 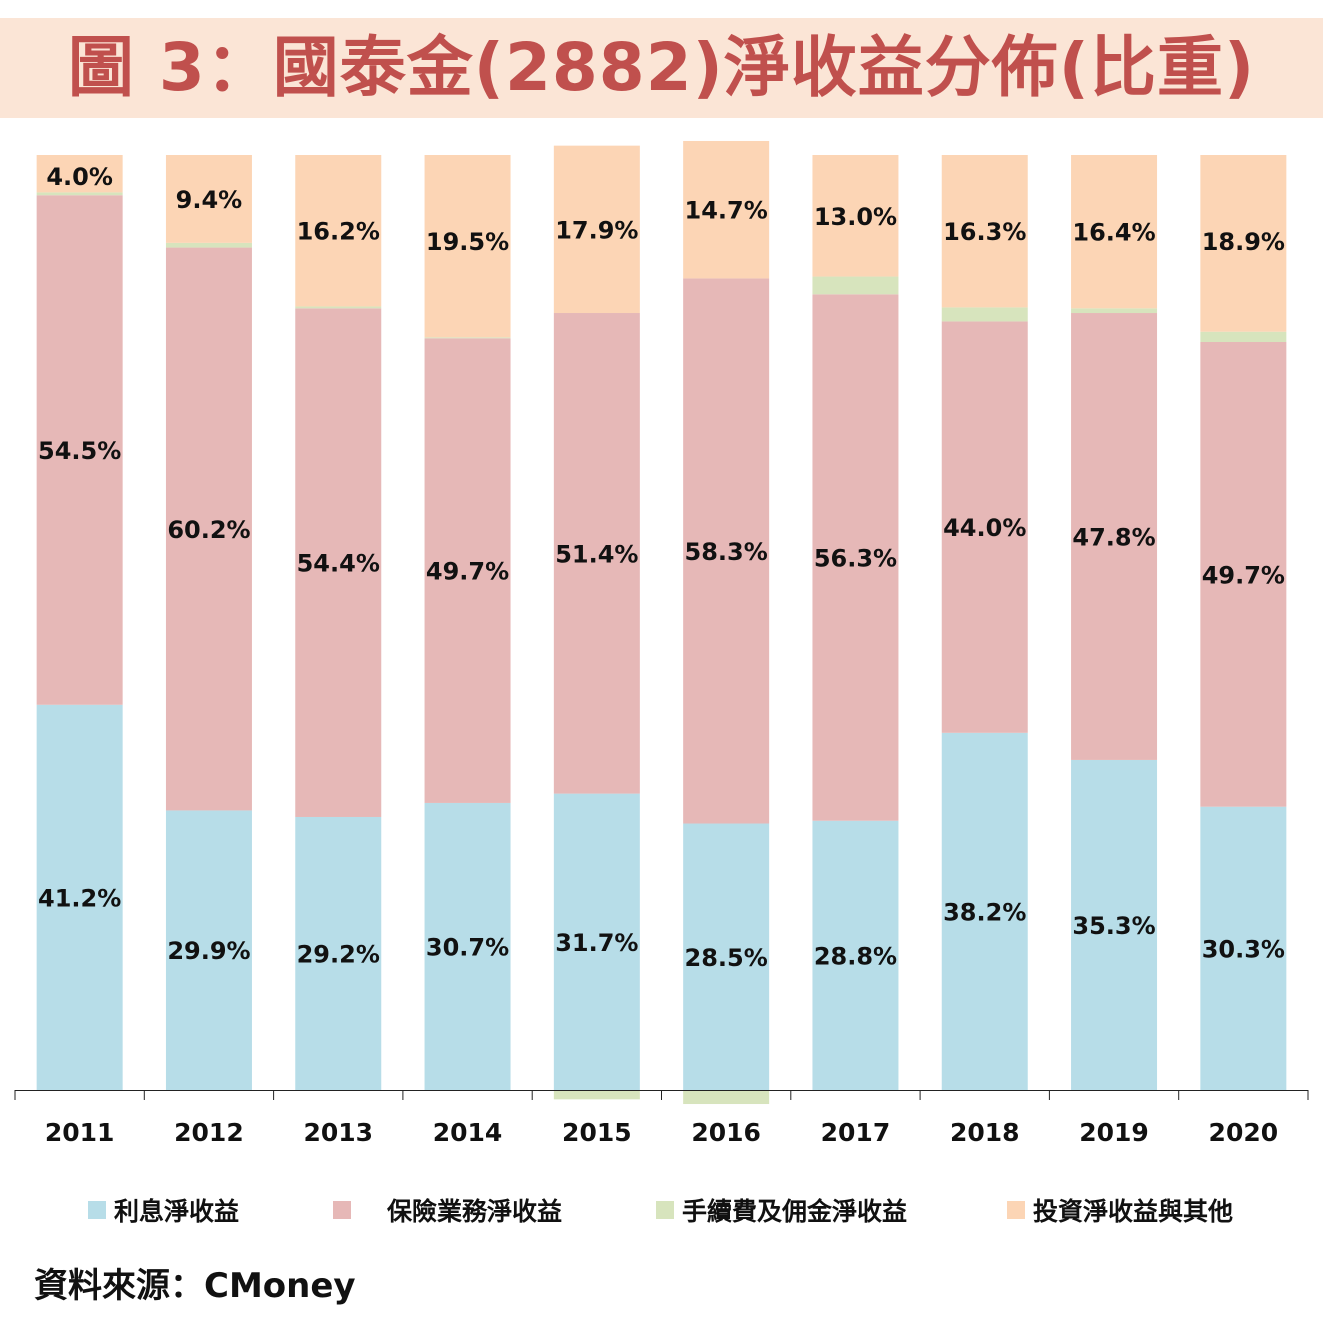 I want to click on source-note: 資料來源：CMoney, so click(x=195, y=1286).